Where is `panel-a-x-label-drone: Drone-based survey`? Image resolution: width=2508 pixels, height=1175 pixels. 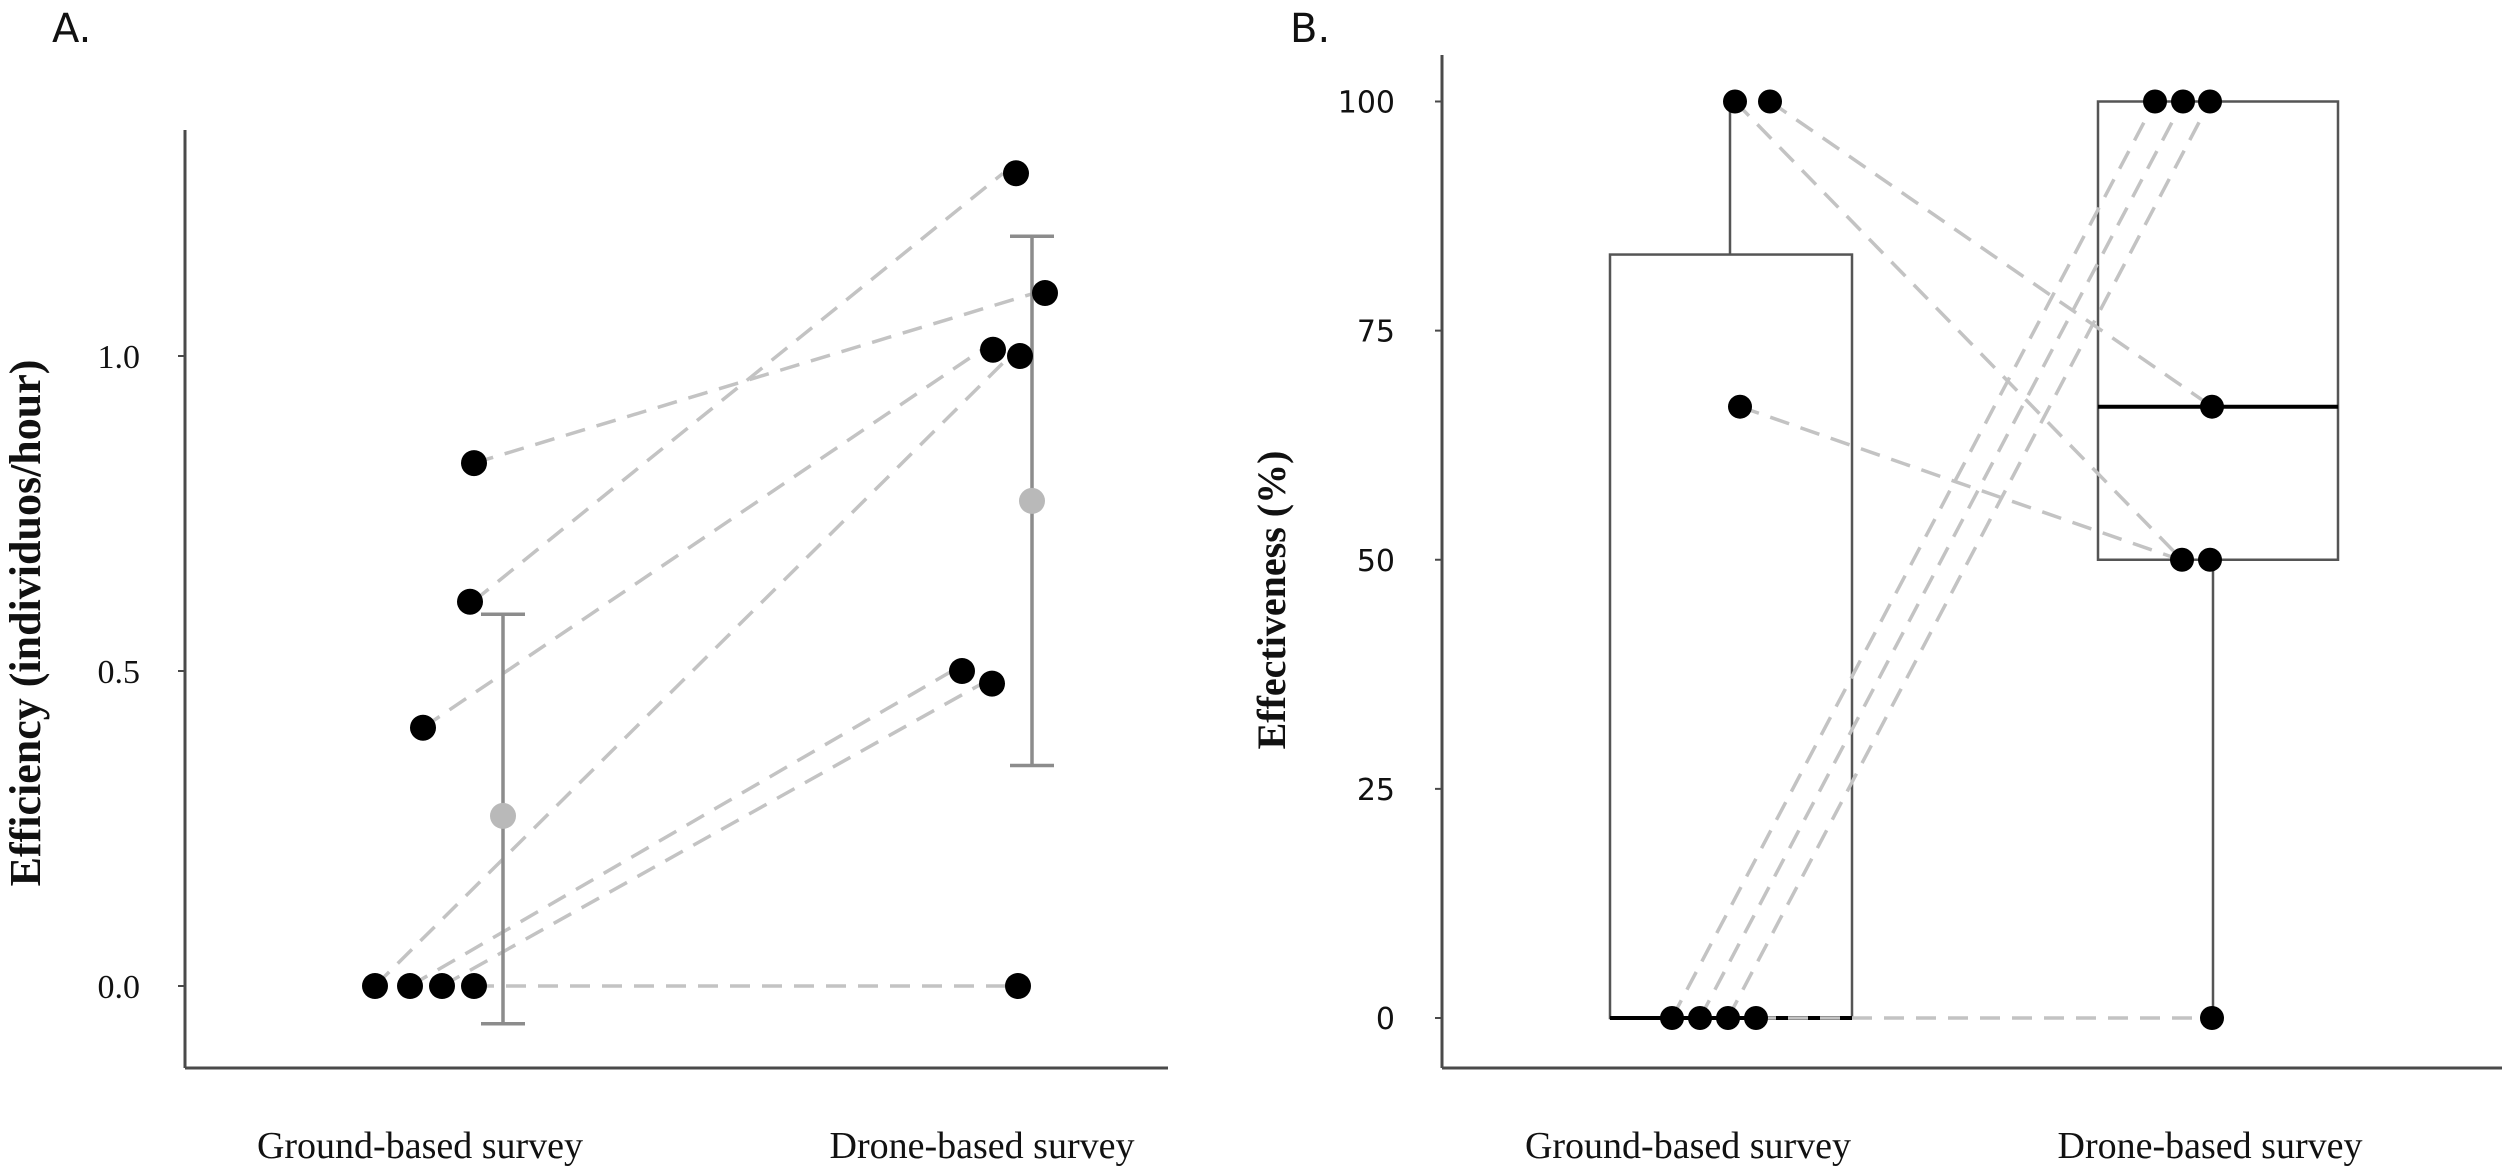
panel-a-x-label-drone: Drone-based survey is located at coordinates (982, 1146).